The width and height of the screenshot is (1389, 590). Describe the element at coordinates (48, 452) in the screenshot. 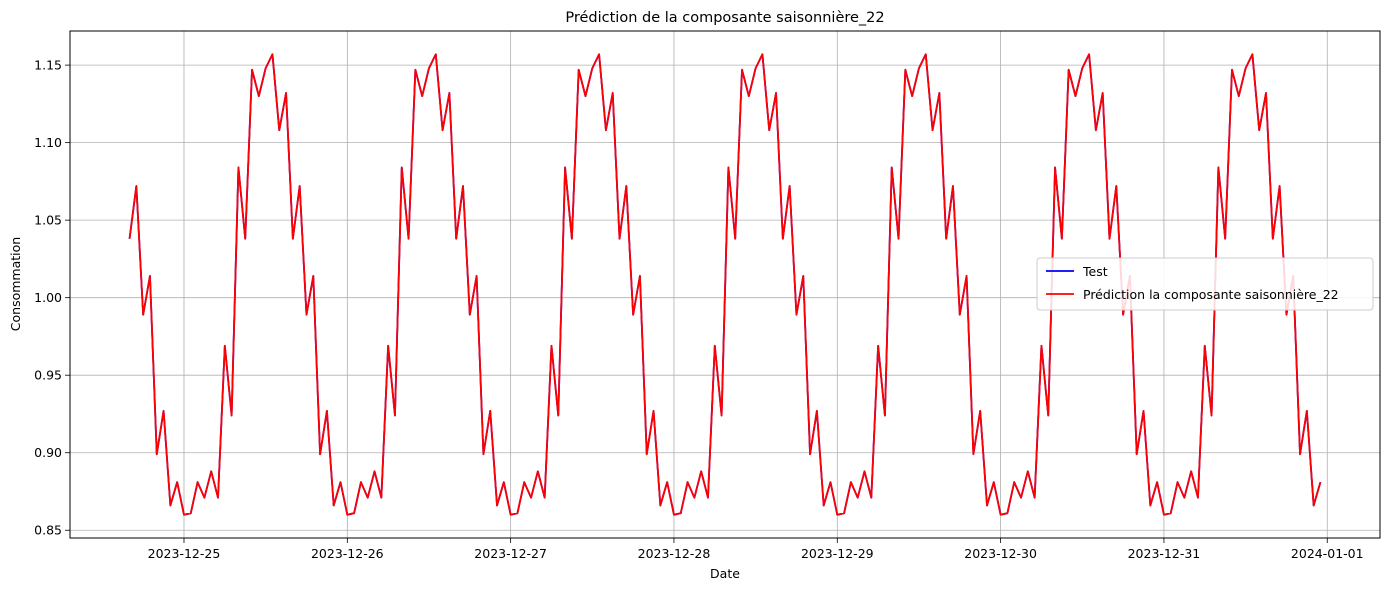

I see `y-tick-label: 0.90` at that location.